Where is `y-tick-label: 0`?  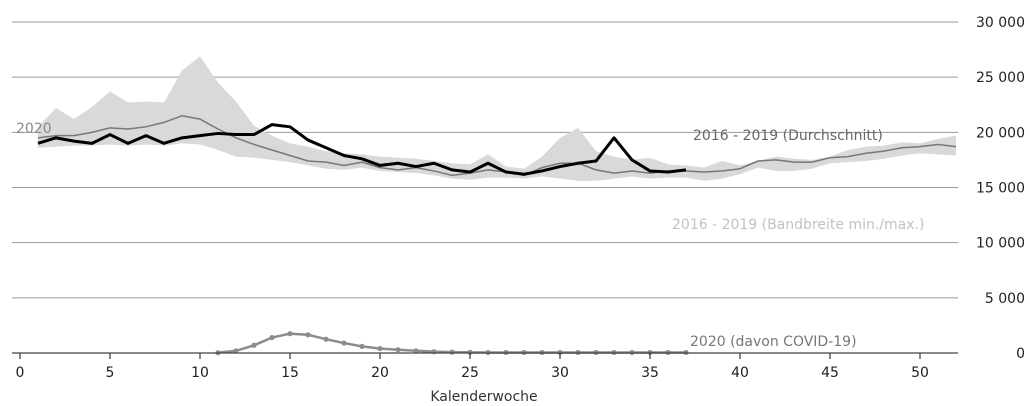
y-tick-label: 0 is located at coordinates (1020, 354).